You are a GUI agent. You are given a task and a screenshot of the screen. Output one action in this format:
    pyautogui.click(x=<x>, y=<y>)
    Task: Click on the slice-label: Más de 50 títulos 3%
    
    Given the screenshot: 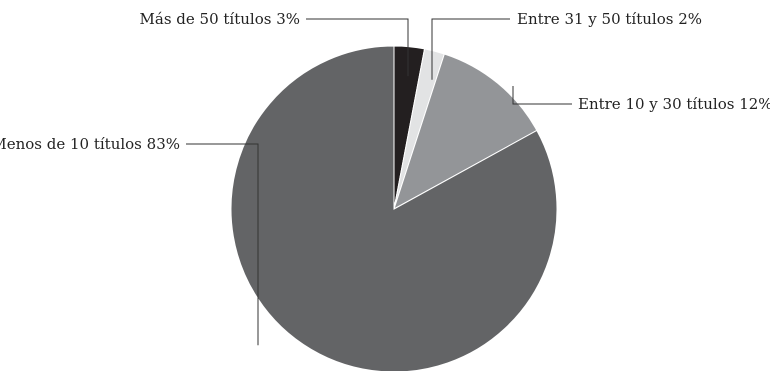 What is the action you would take?
    pyautogui.click(x=220, y=19)
    